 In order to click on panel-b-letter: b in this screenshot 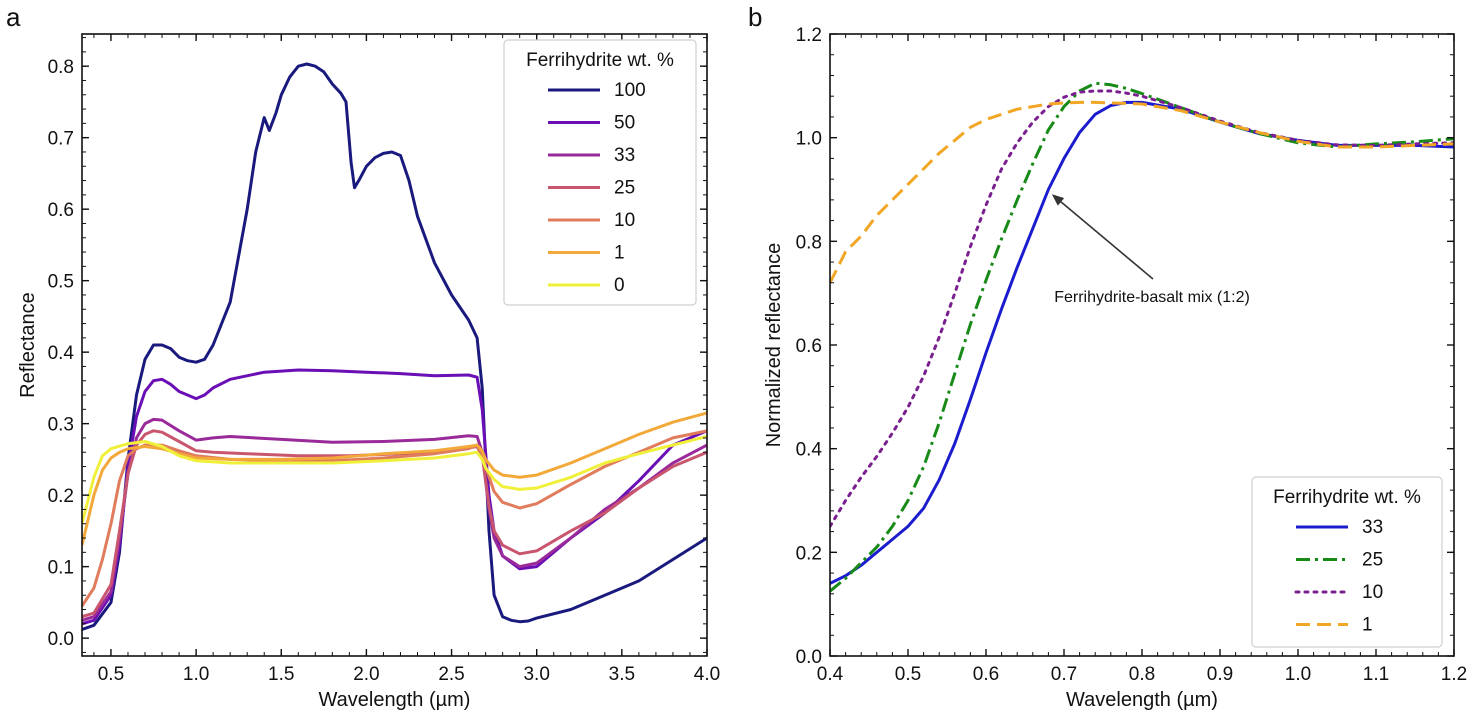, I will do `click(755, 17)`.